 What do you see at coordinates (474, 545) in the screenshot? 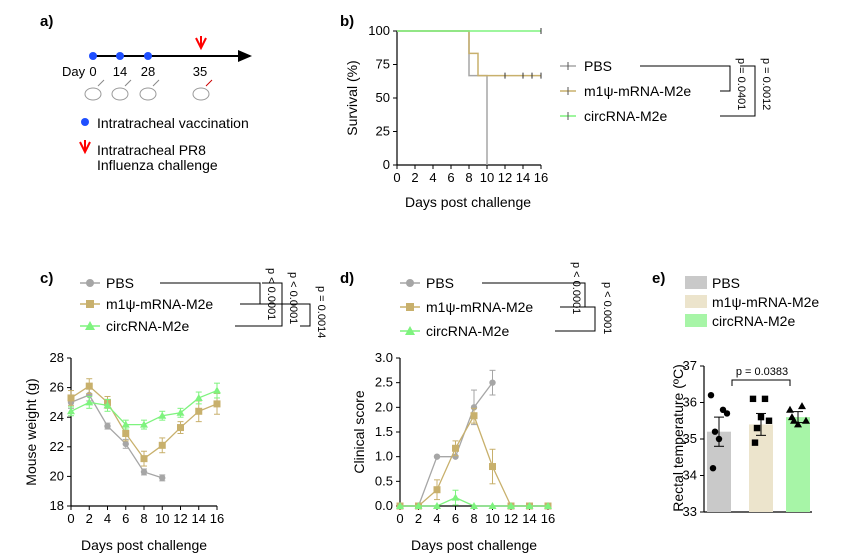
I see `score-xlabel: Days post challenge` at bounding box center [474, 545].